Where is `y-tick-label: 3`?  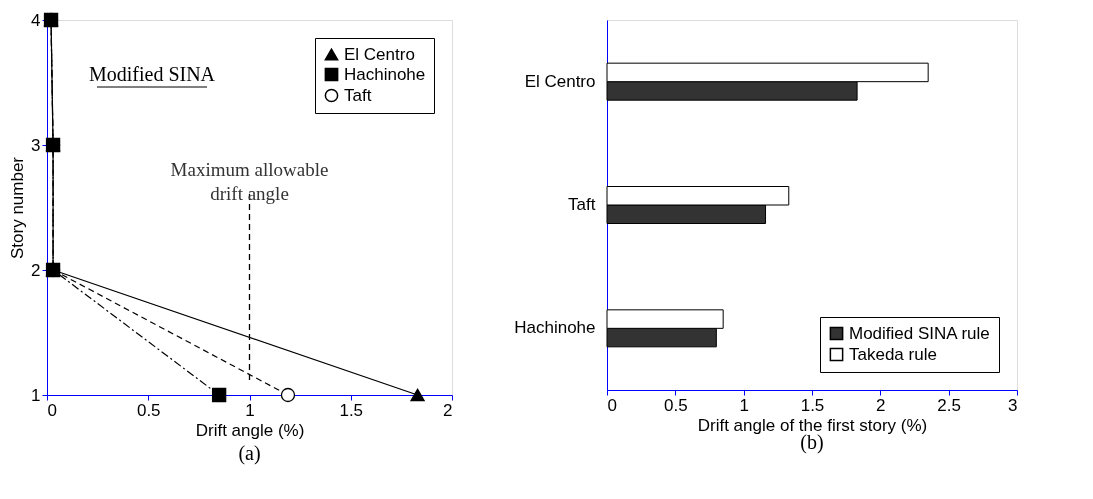
y-tick-label: 3 is located at coordinates (36, 145).